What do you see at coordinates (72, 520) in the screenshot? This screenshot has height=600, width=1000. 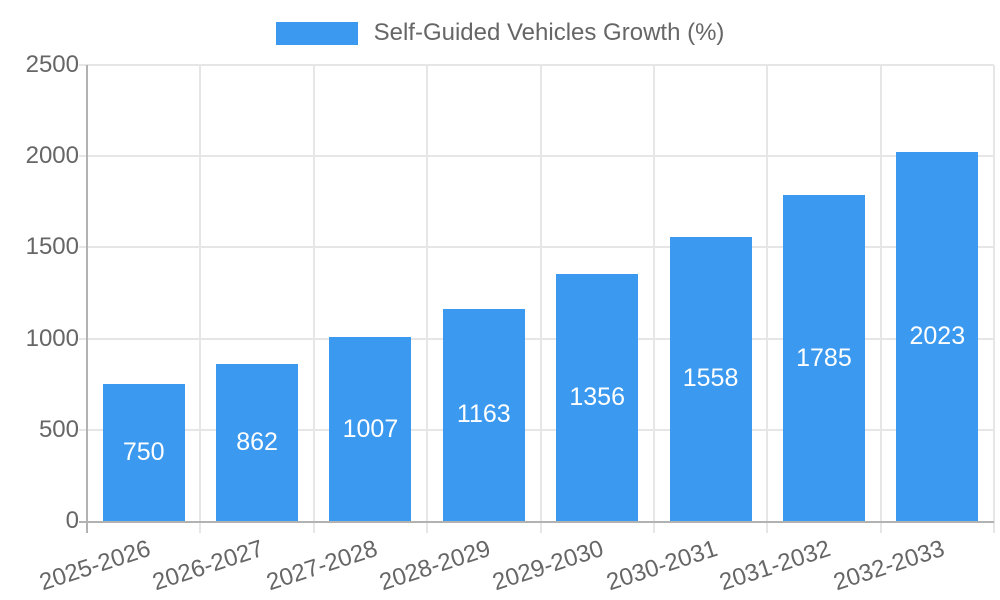 I see `y-axis-tick-label: 0` at bounding box center [72, 520].